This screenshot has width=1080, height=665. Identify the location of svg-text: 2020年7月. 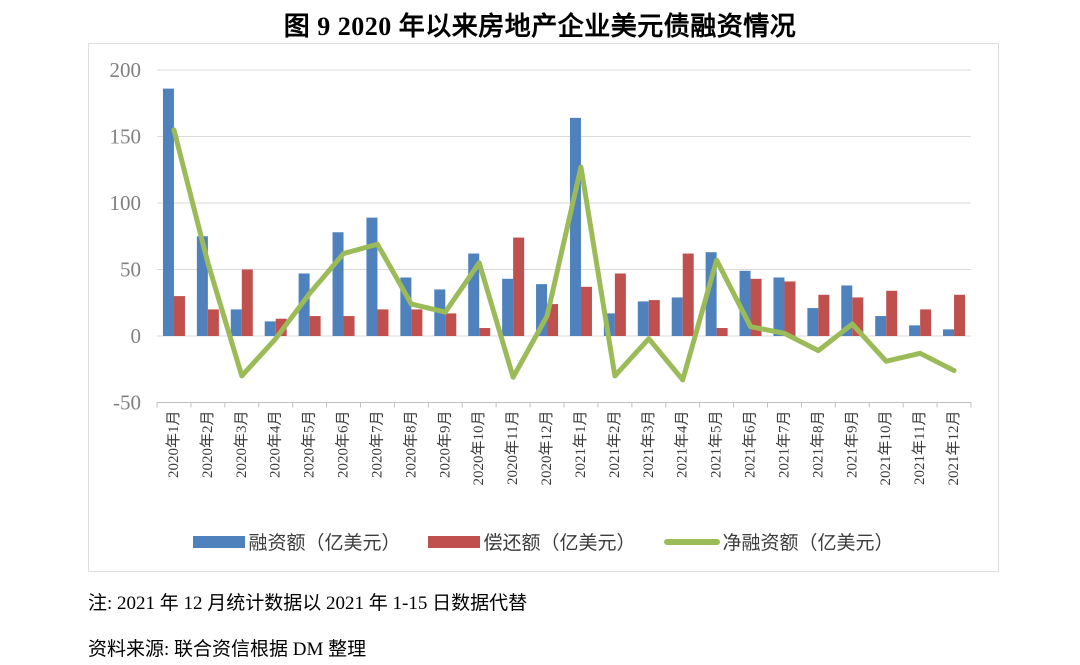
(376, 445).